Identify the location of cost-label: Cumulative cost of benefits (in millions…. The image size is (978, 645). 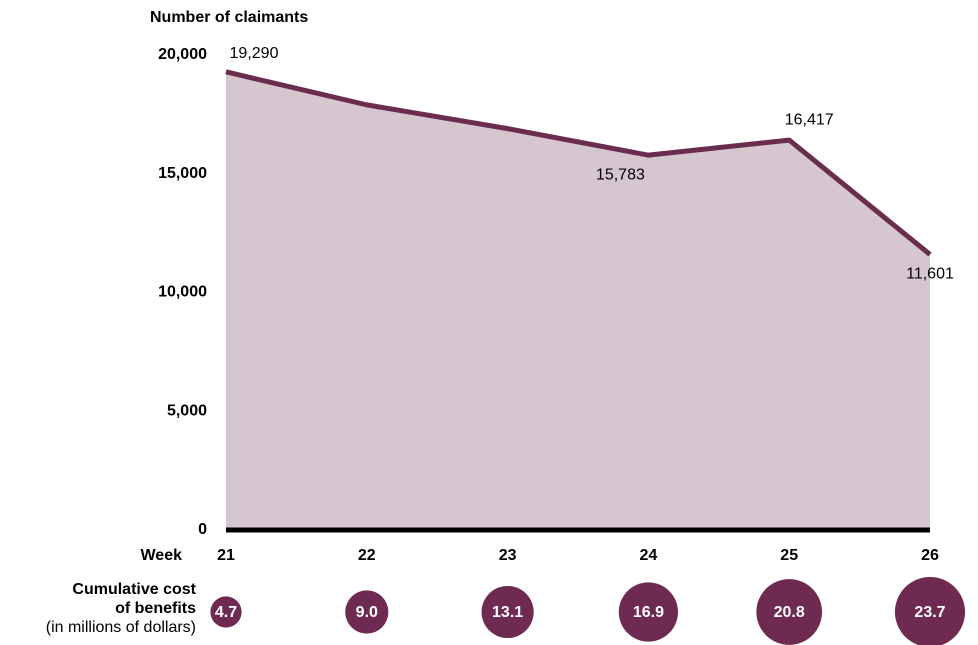
(98, 608).